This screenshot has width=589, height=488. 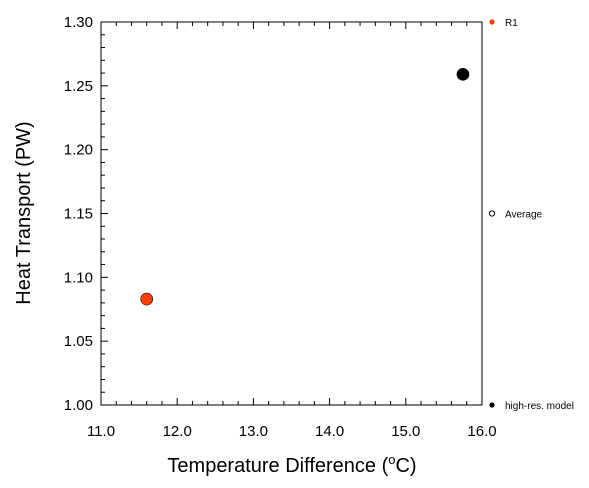 What do you see at coordinates (78, 405) in the screenshot?
I see `y-tick-label: 1.00` at bounding box center [78, 405].